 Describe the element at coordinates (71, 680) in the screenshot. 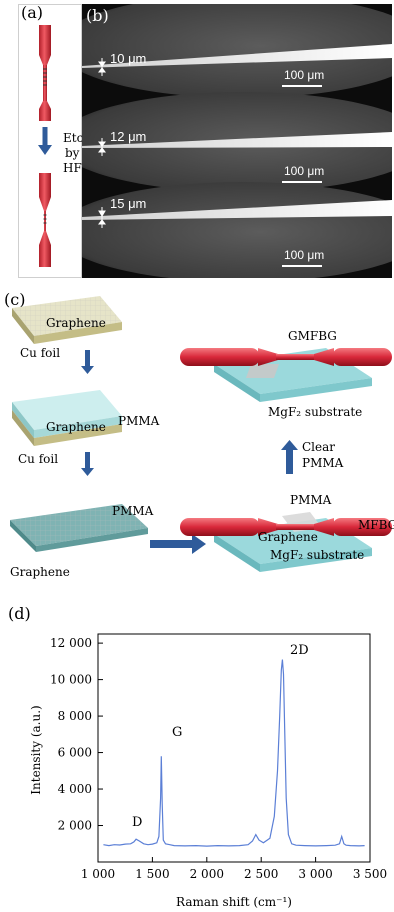

I see `y-tick-label: 10 000` at that location.